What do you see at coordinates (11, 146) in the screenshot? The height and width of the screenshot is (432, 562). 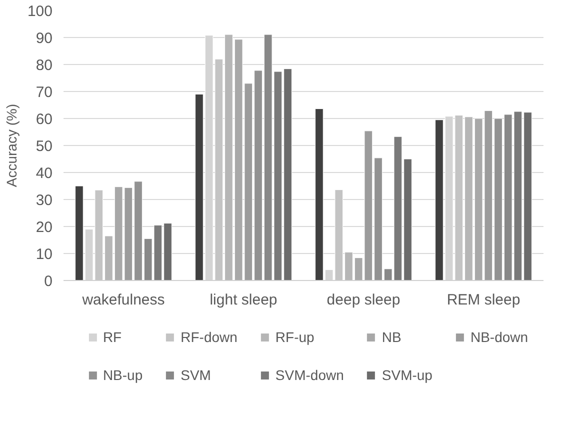 I see `y-axis-title: Accuracy (%)` at bounding box center [11, 146].